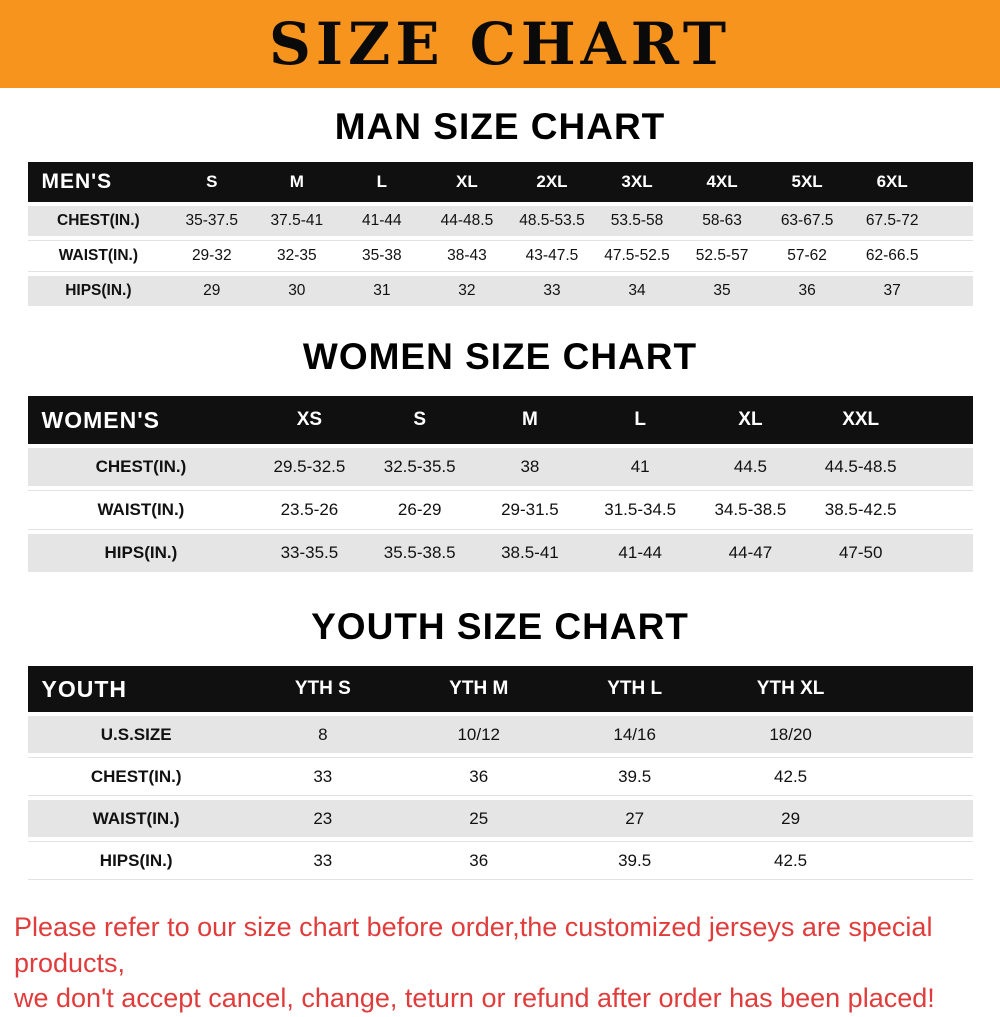 The height and width of the screenshot is (1017, 1000). I want to click on size-value-cell: 23.5-26, so click(309, 510).